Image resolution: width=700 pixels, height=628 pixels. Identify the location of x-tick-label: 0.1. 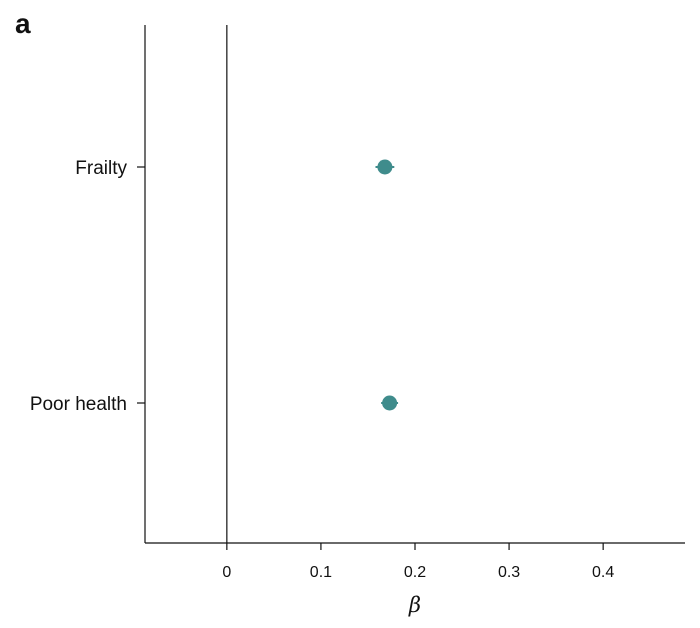
(321, 572).